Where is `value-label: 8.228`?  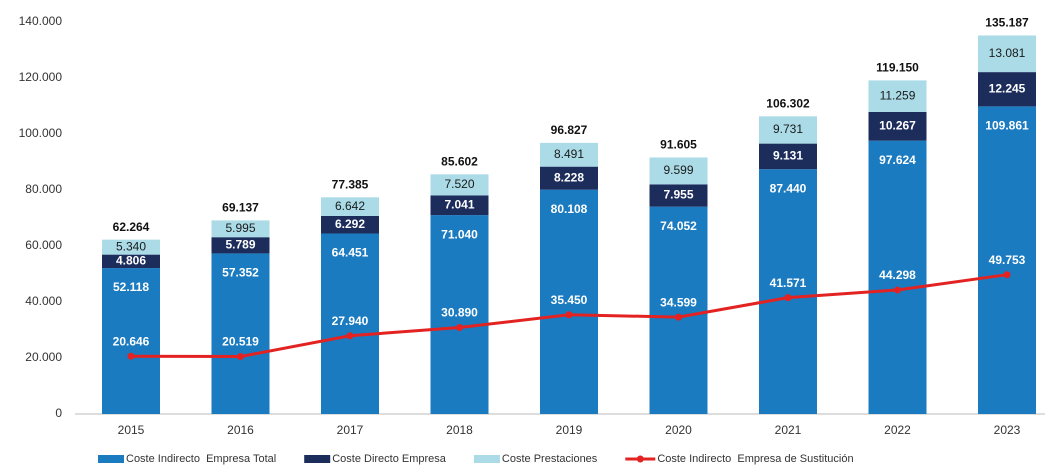
value-label: 8.228 is located at coordinates (569, 177).